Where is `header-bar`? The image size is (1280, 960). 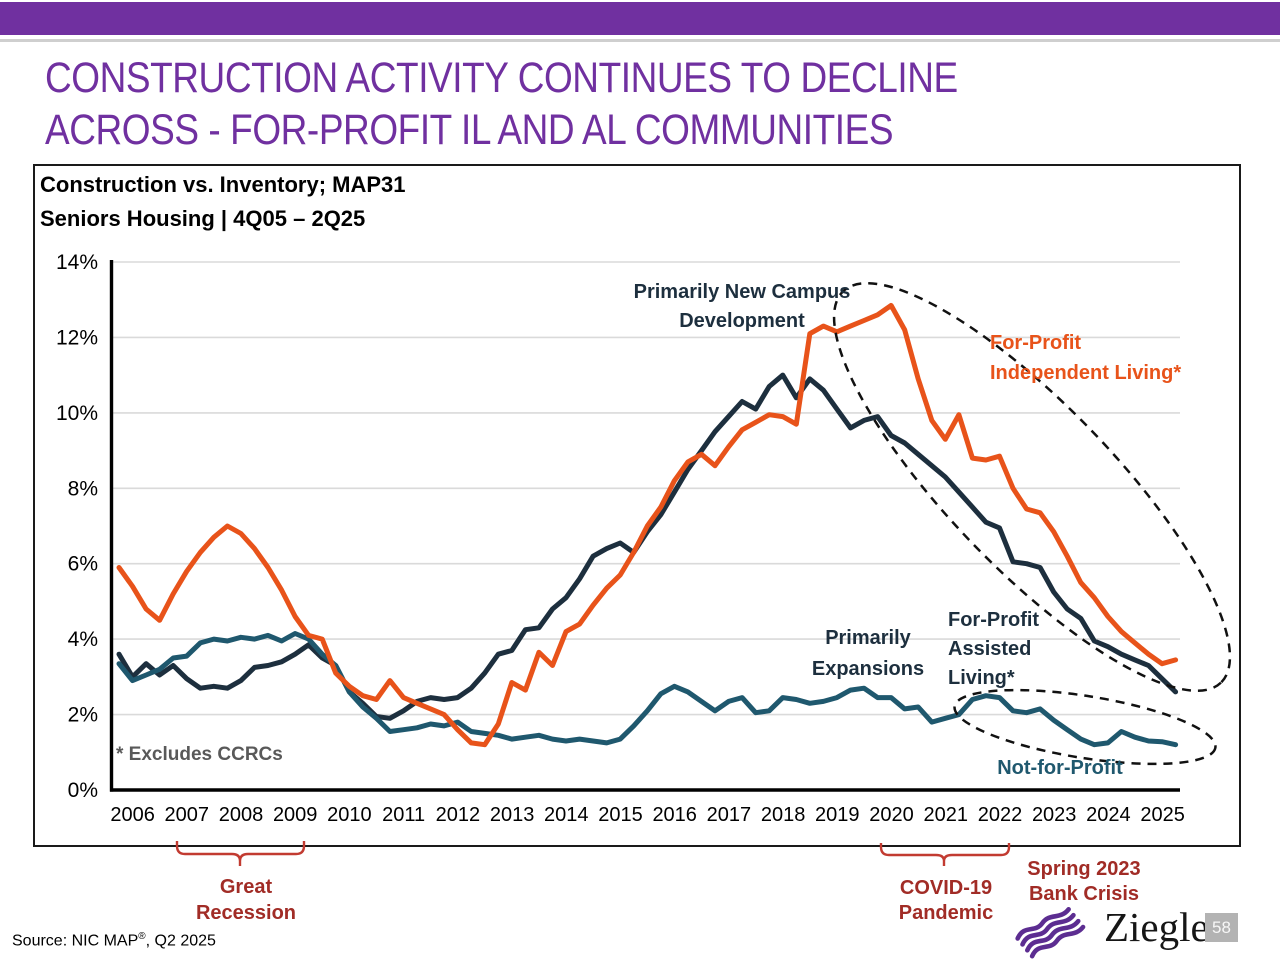 header-bar is located at coordinates (640, 18).